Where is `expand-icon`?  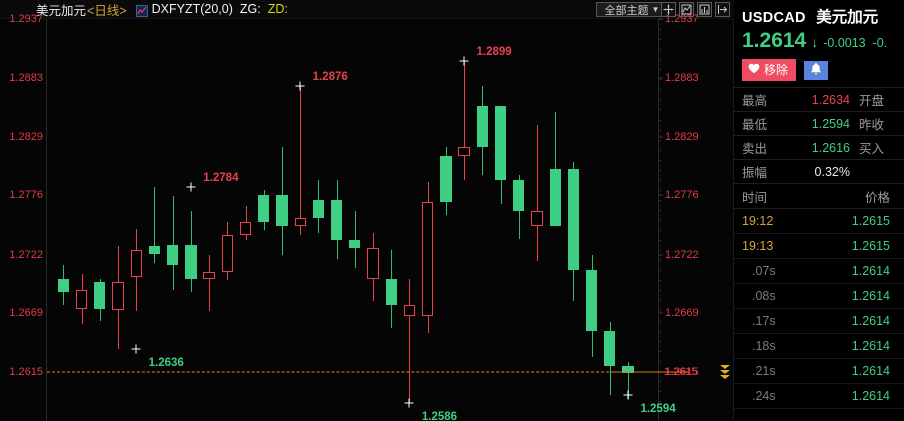 expand-icon is located at coordinates (722, 9).